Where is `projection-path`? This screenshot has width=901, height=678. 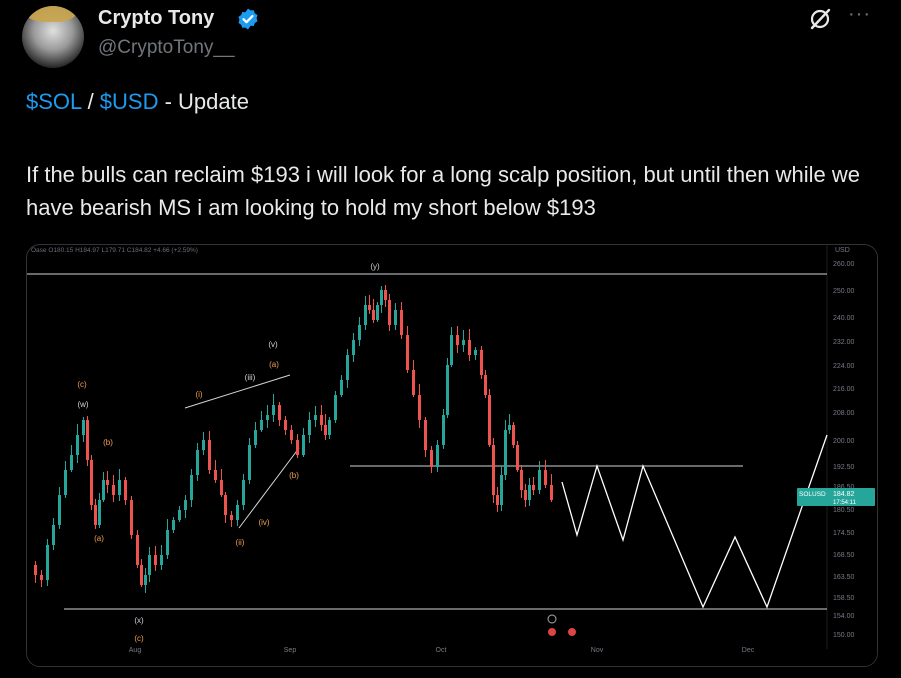 projection-path is located at coordinates (694, 521).